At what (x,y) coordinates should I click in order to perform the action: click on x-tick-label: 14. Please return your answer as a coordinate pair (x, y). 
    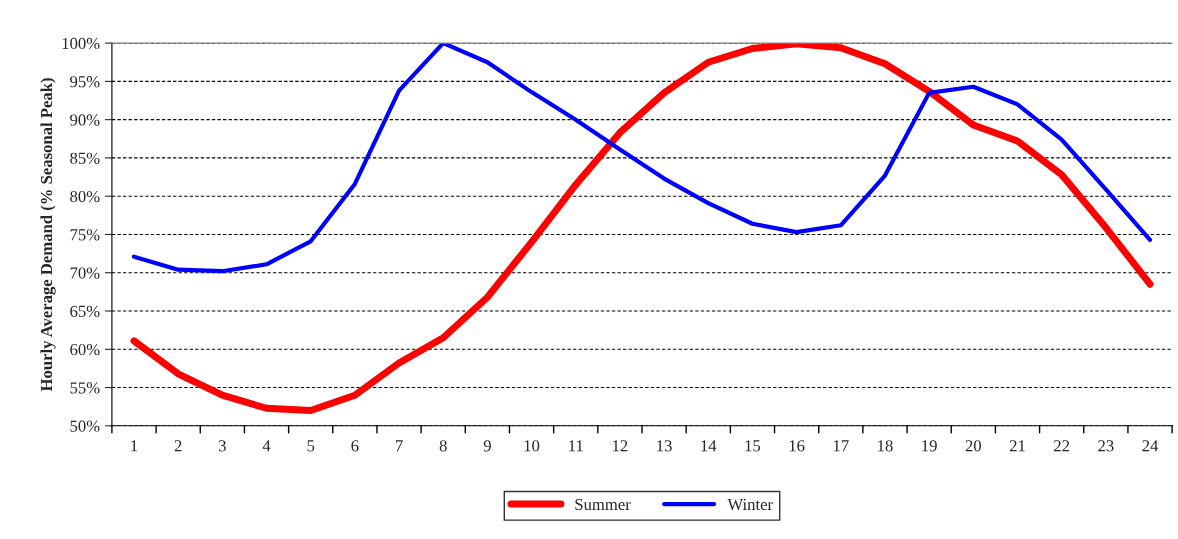
    Looking at the image, I should click on (709, 446).